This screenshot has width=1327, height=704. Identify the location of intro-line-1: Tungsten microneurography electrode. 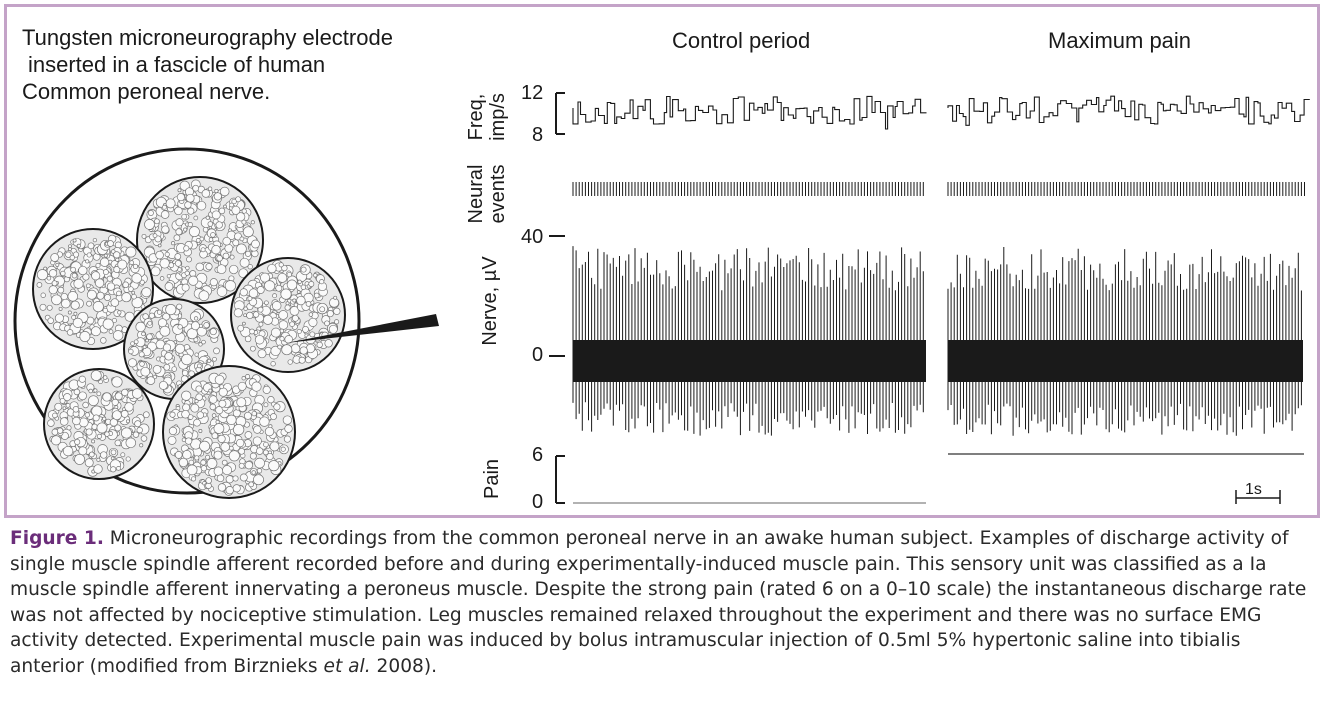
(207, 37).